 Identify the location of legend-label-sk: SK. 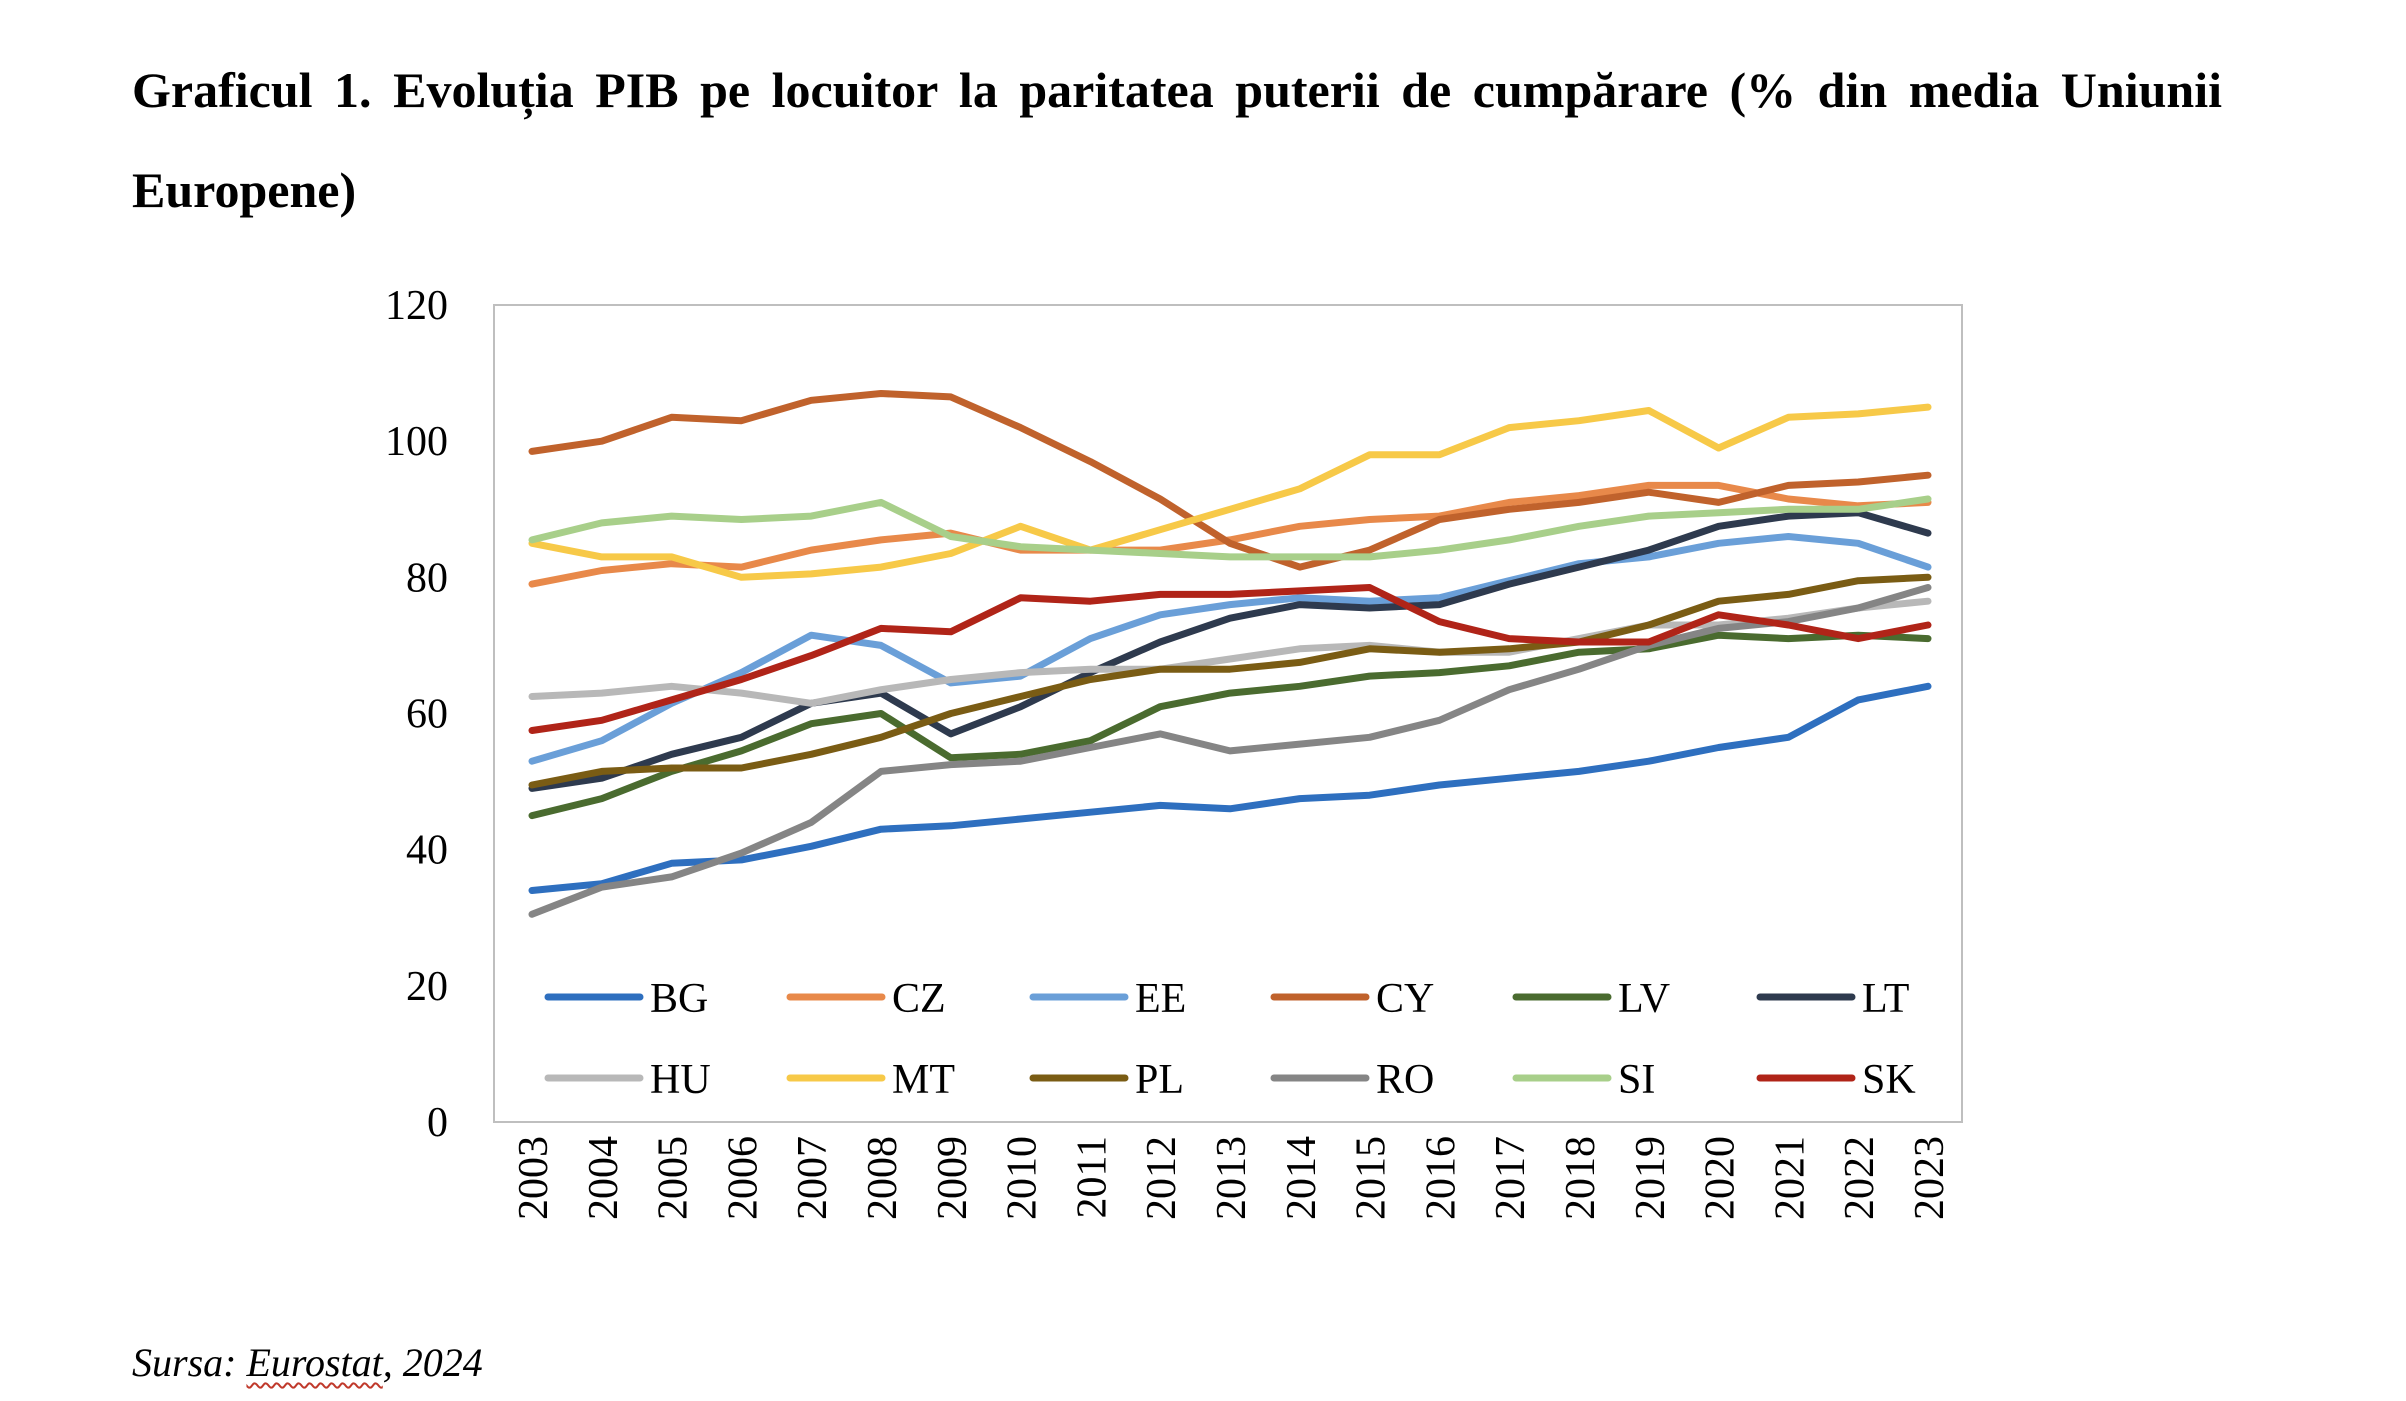
(1889, 1080).